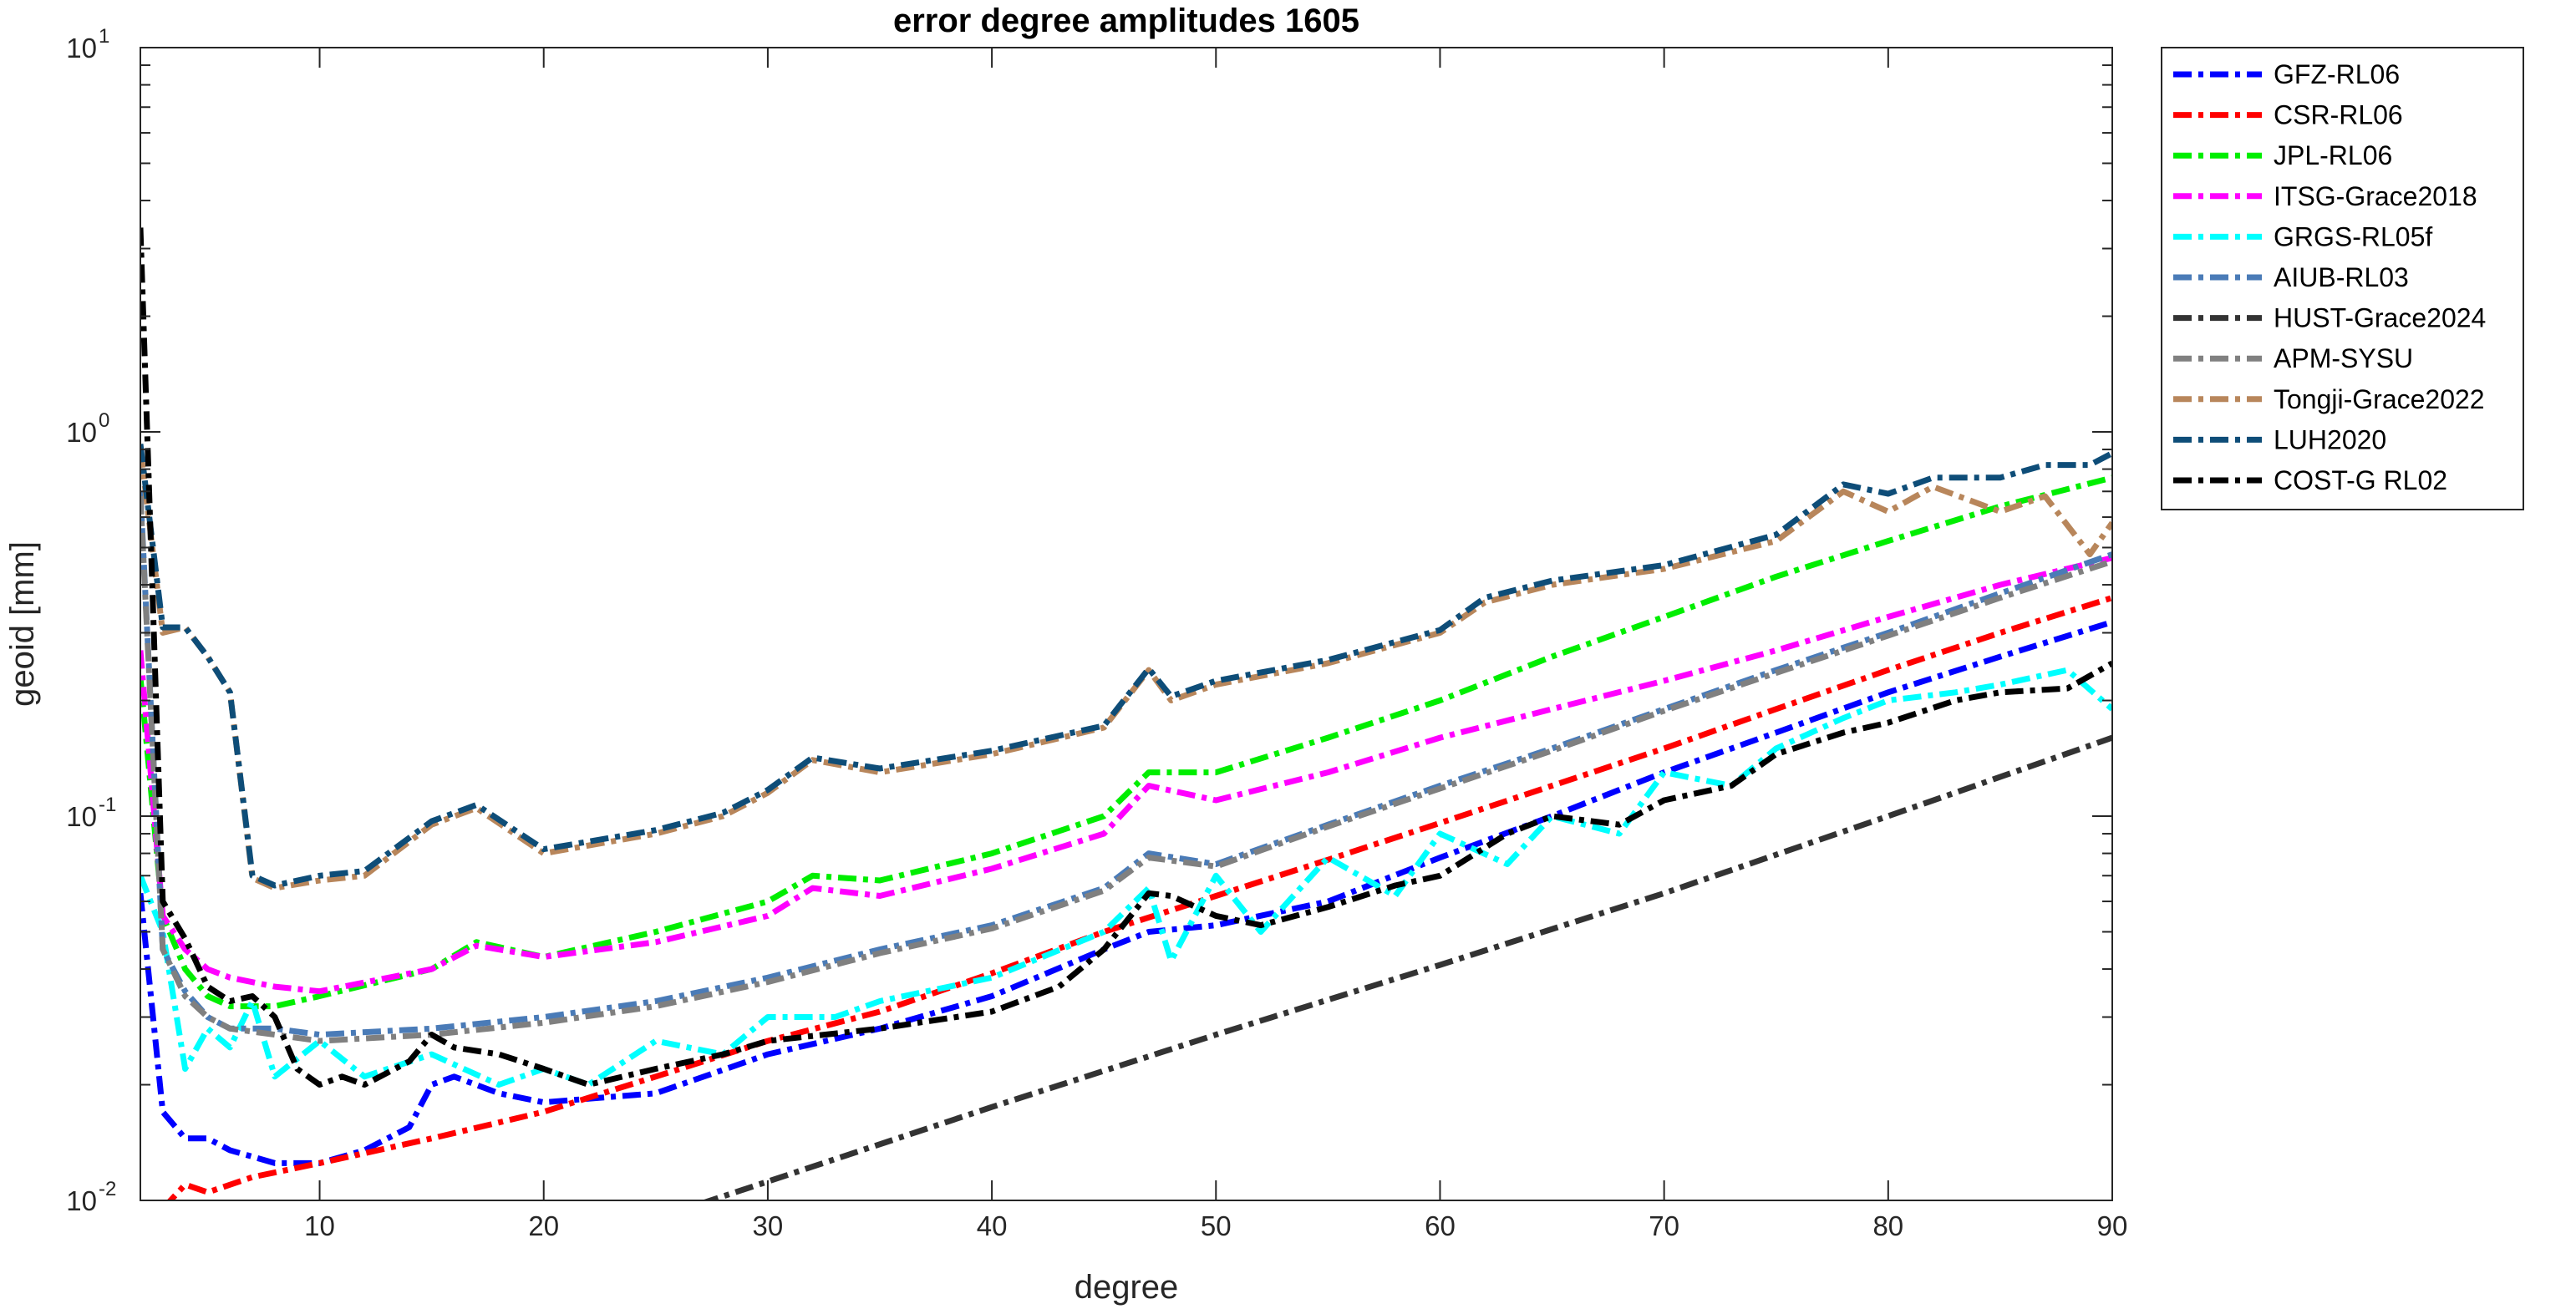 The image size is (2576, 1309). What do you see at coordinates (543, 1225) in the screenshot?
I see `x-tick-label-1: 20` at bounding box center [543, 1225].